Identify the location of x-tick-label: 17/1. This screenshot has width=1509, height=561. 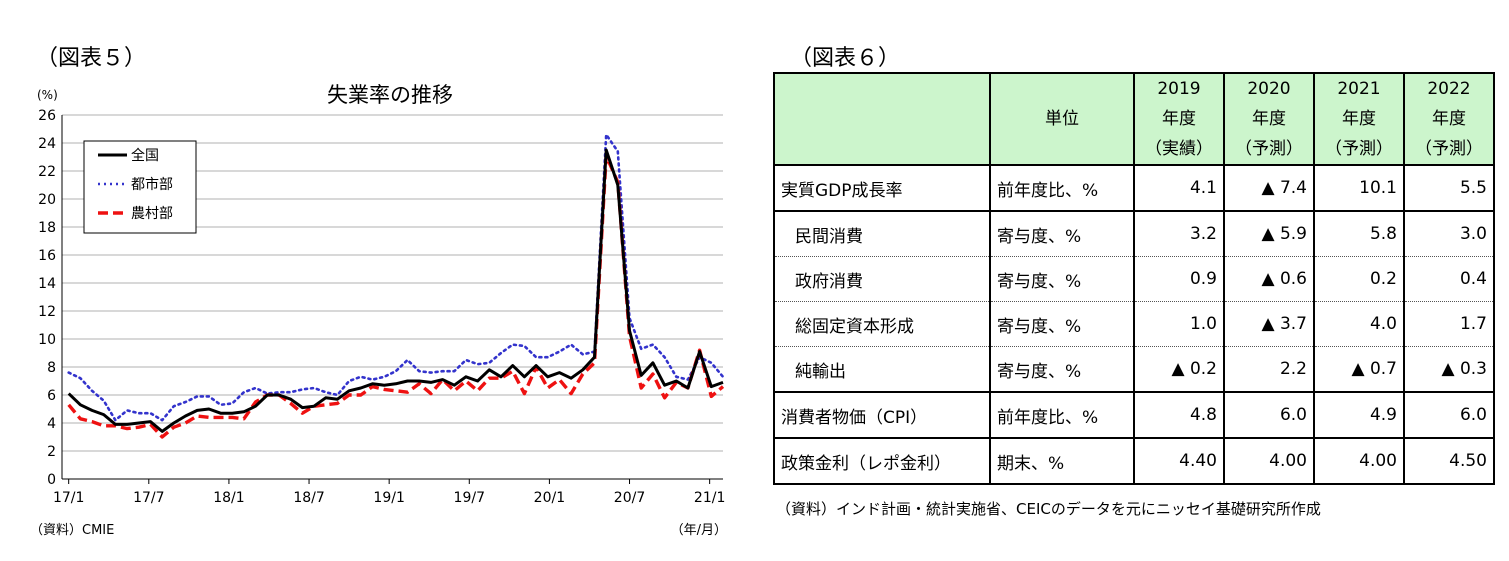
(68, 498).